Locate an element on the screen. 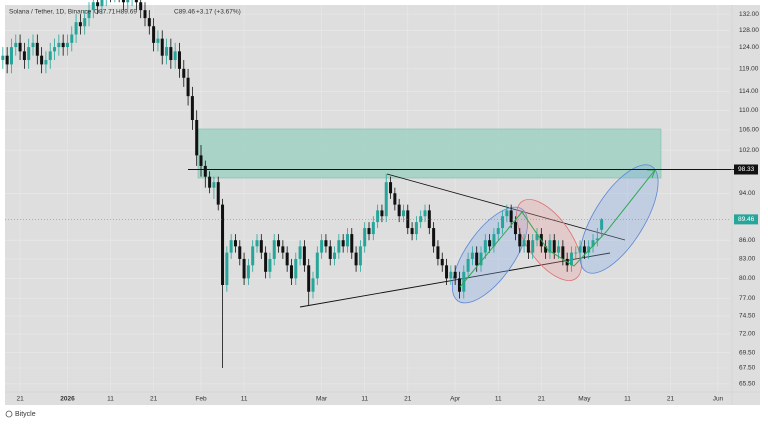 The height and width of the screenshot is (429, 768). y-tick-label: 67.50 is located at coordinates (747, 368).